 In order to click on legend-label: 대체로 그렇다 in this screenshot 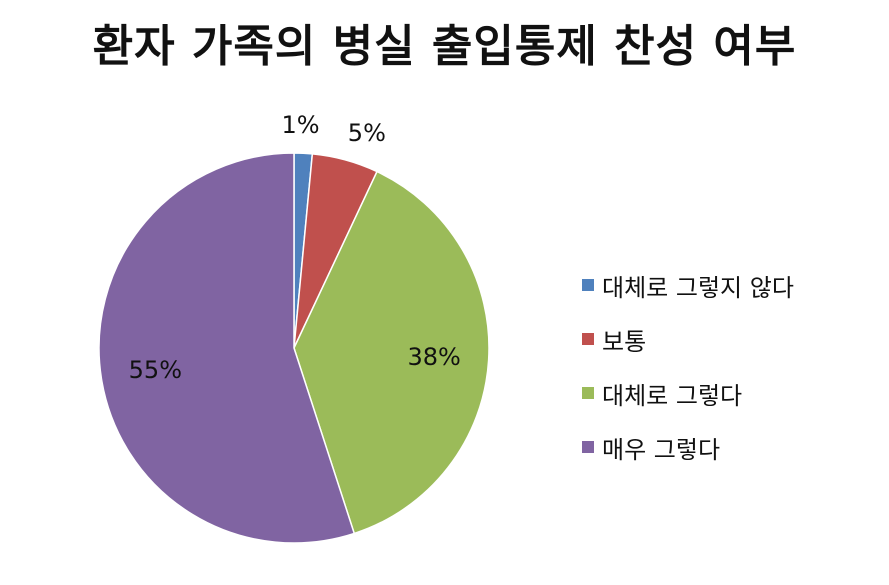, I will do `click(672, 395)`.